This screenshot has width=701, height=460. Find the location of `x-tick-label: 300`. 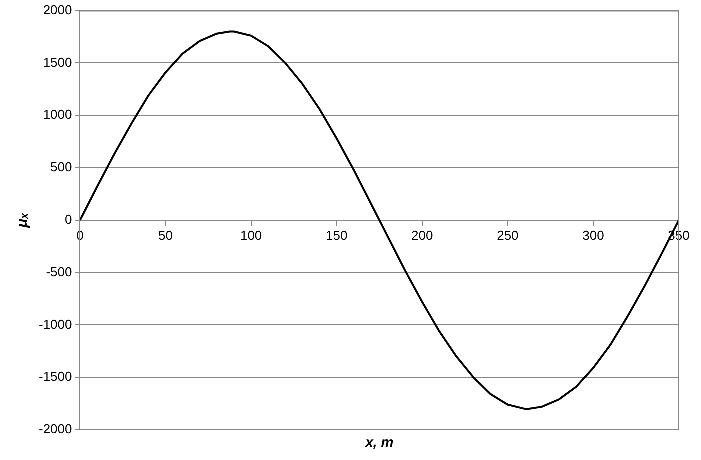

x-tick-label: 300 is located at coordinates (593, 235).